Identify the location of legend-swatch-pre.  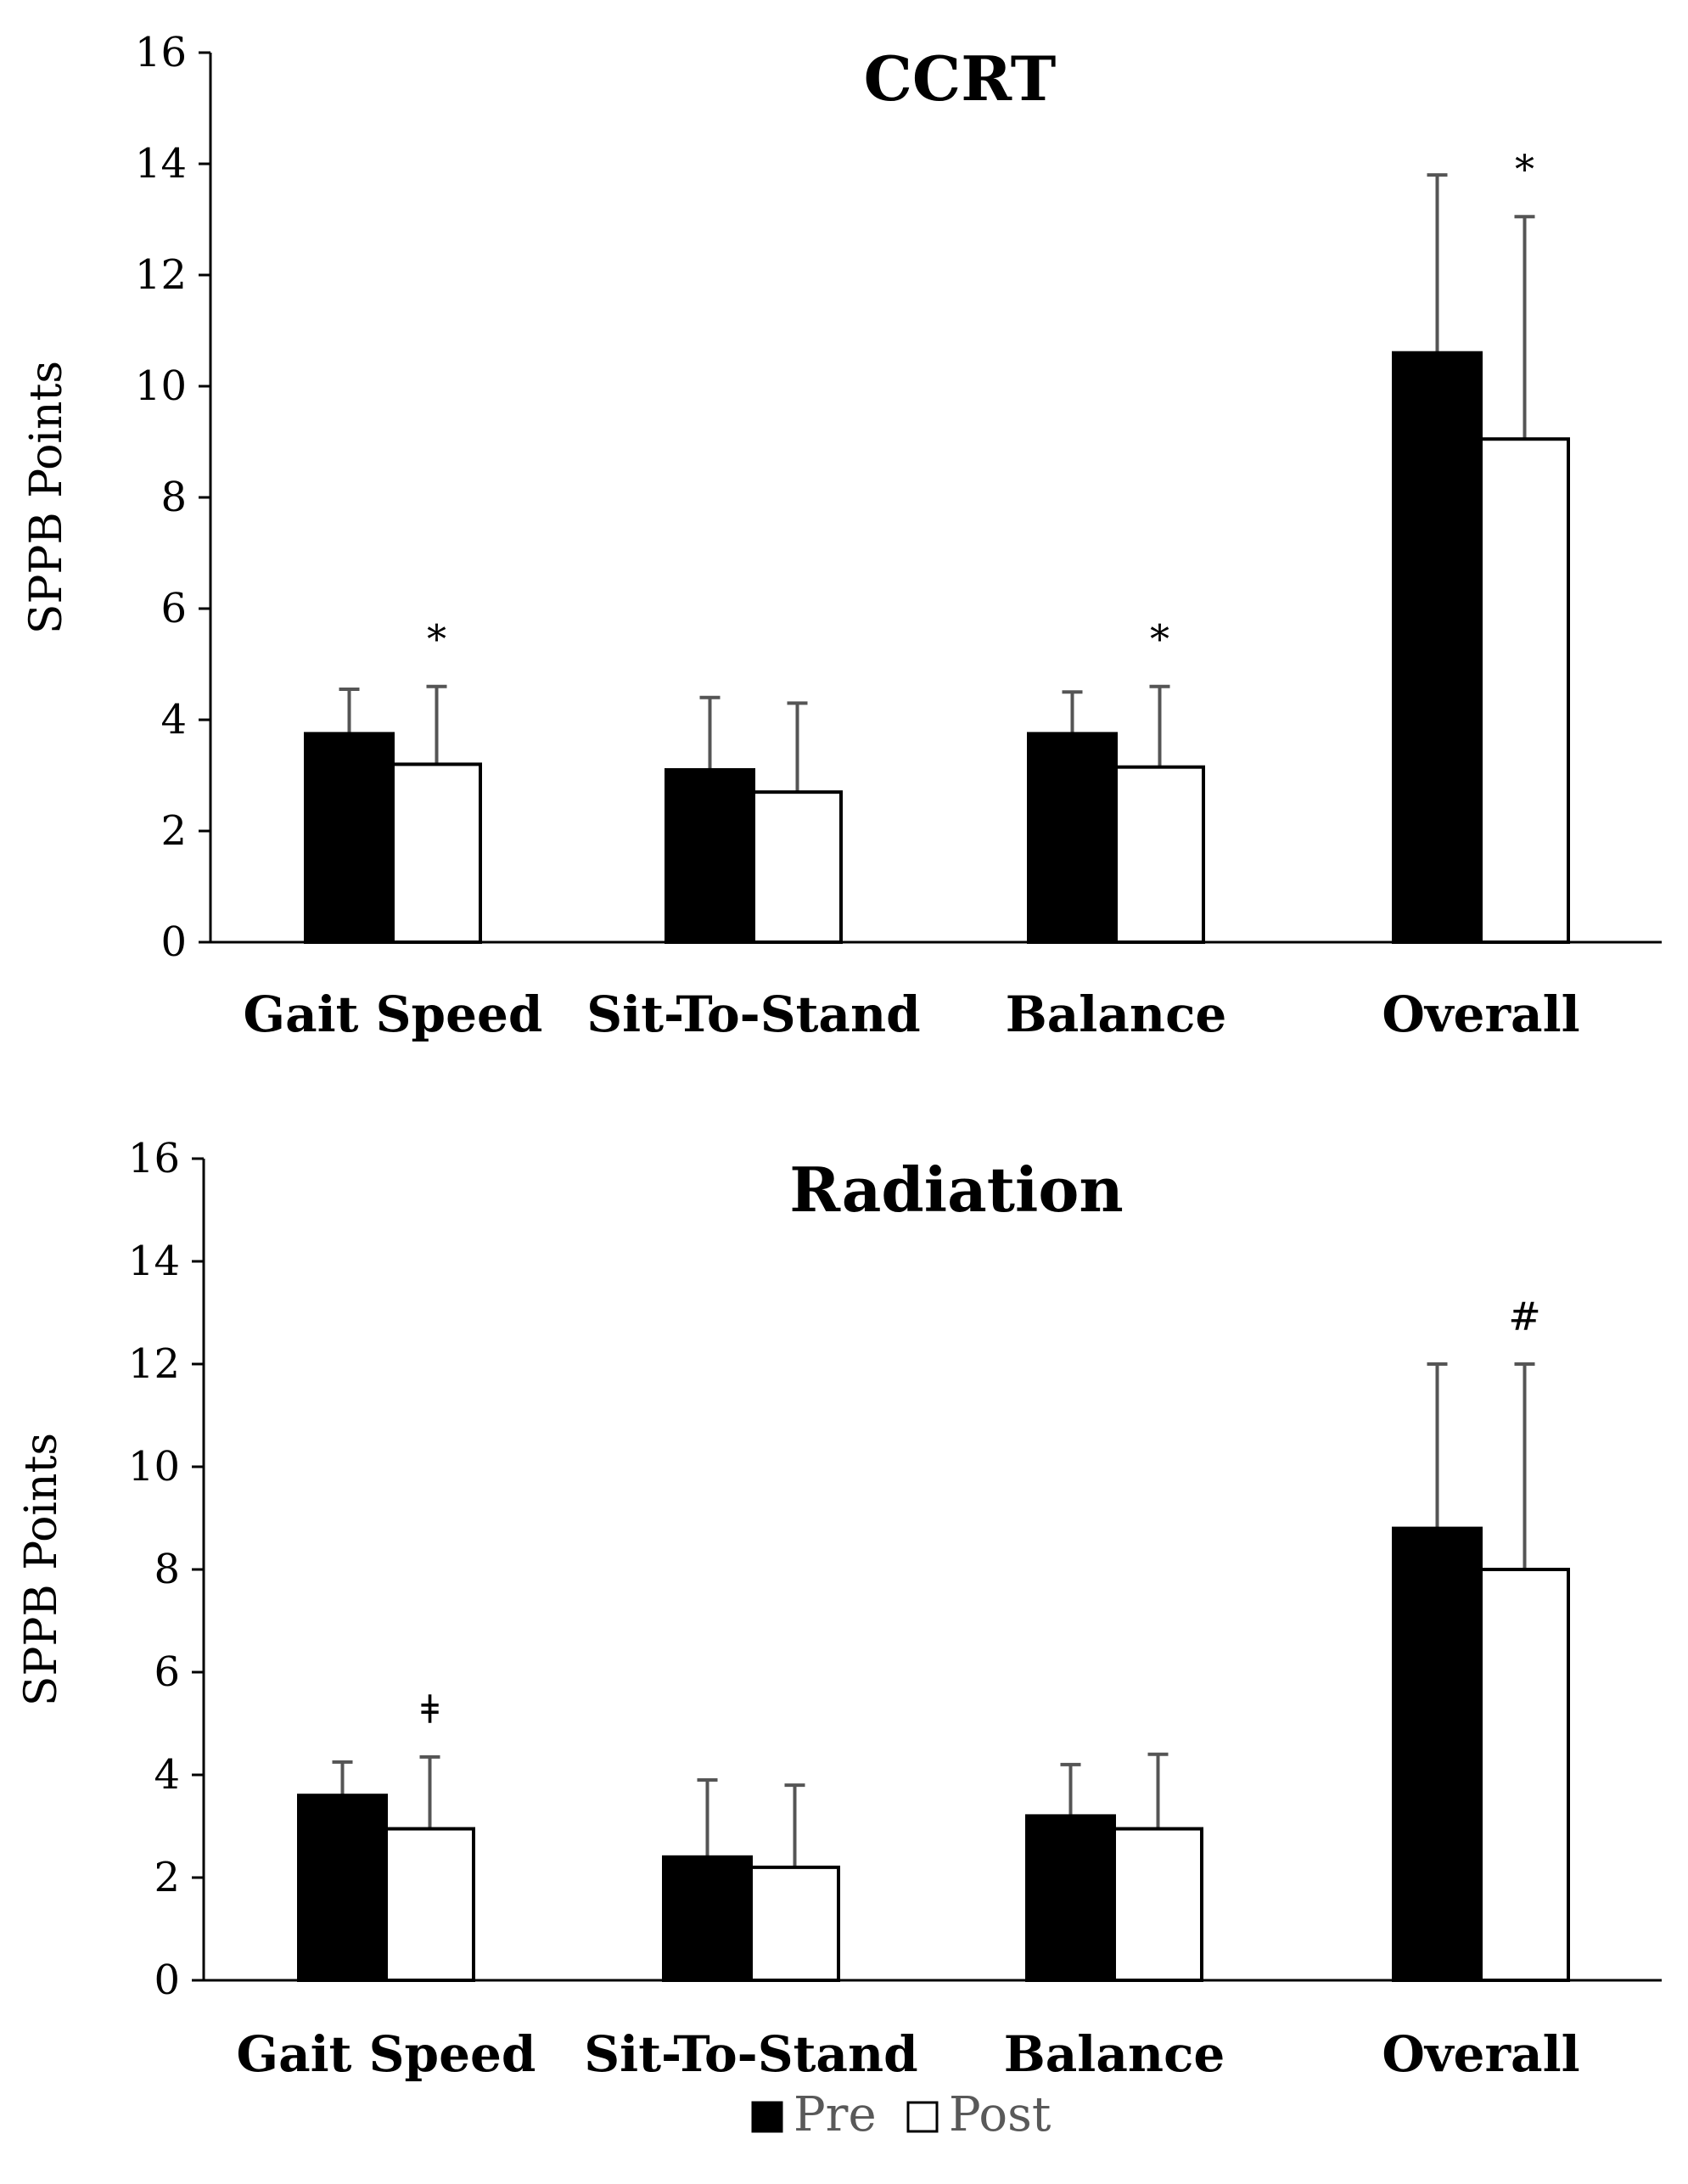
(767, 2117).